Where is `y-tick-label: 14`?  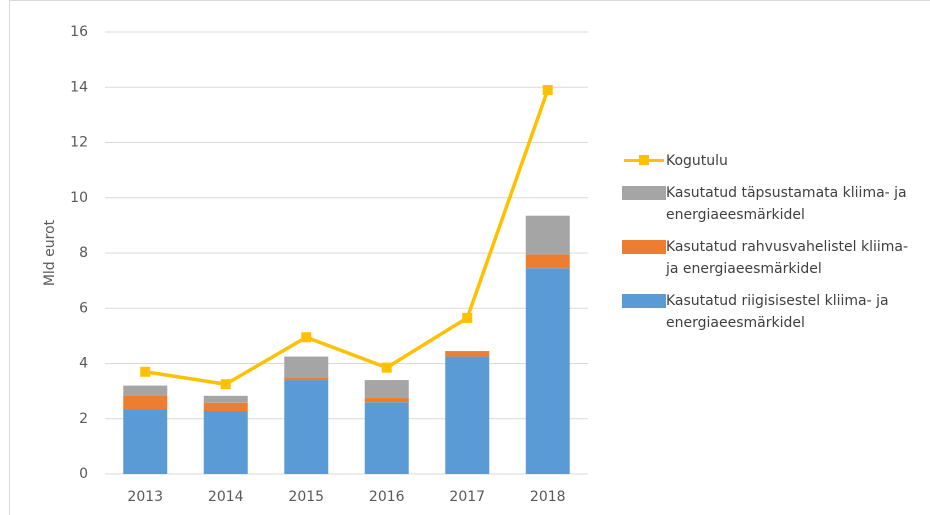 y-tick-label: 14 is located at coordinates (79, 87).